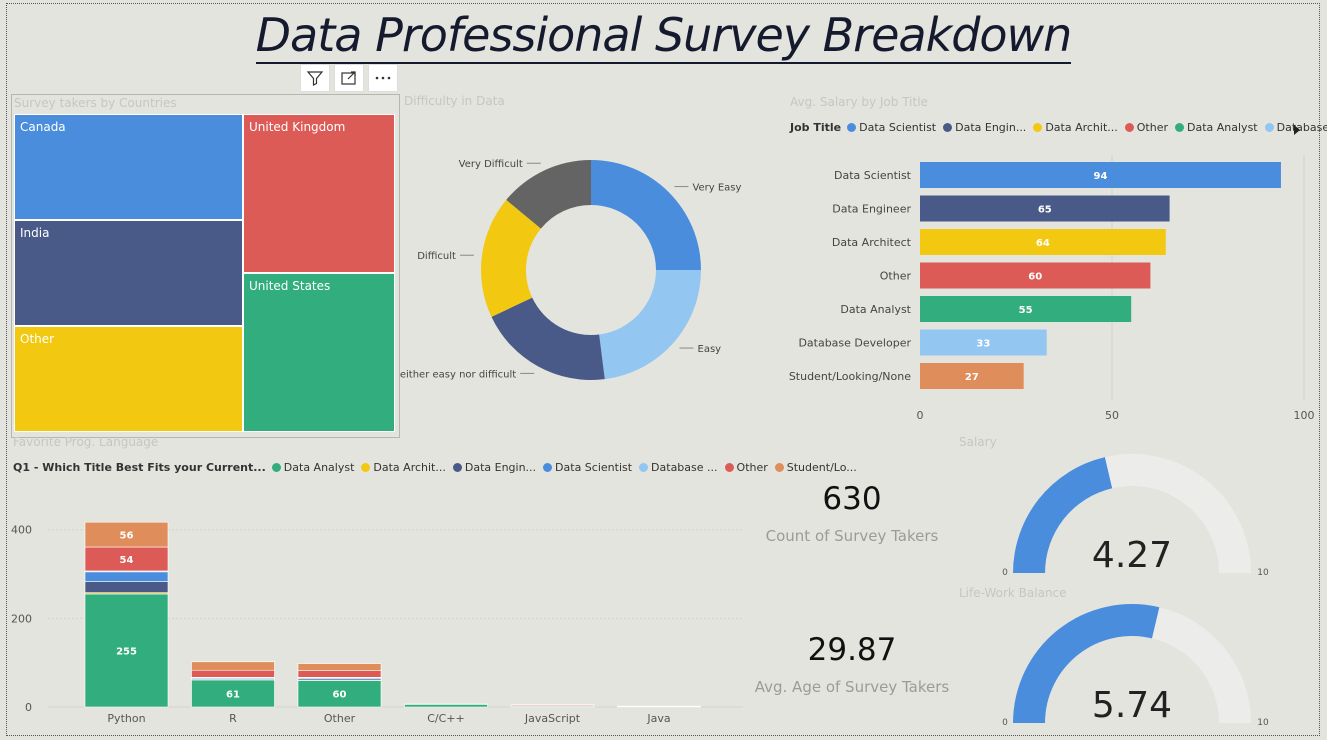  What do you see at coordinates (854, 343) in the screenshot?
I see `y-category-label: Database Developer` at bounding box center [854, 343].